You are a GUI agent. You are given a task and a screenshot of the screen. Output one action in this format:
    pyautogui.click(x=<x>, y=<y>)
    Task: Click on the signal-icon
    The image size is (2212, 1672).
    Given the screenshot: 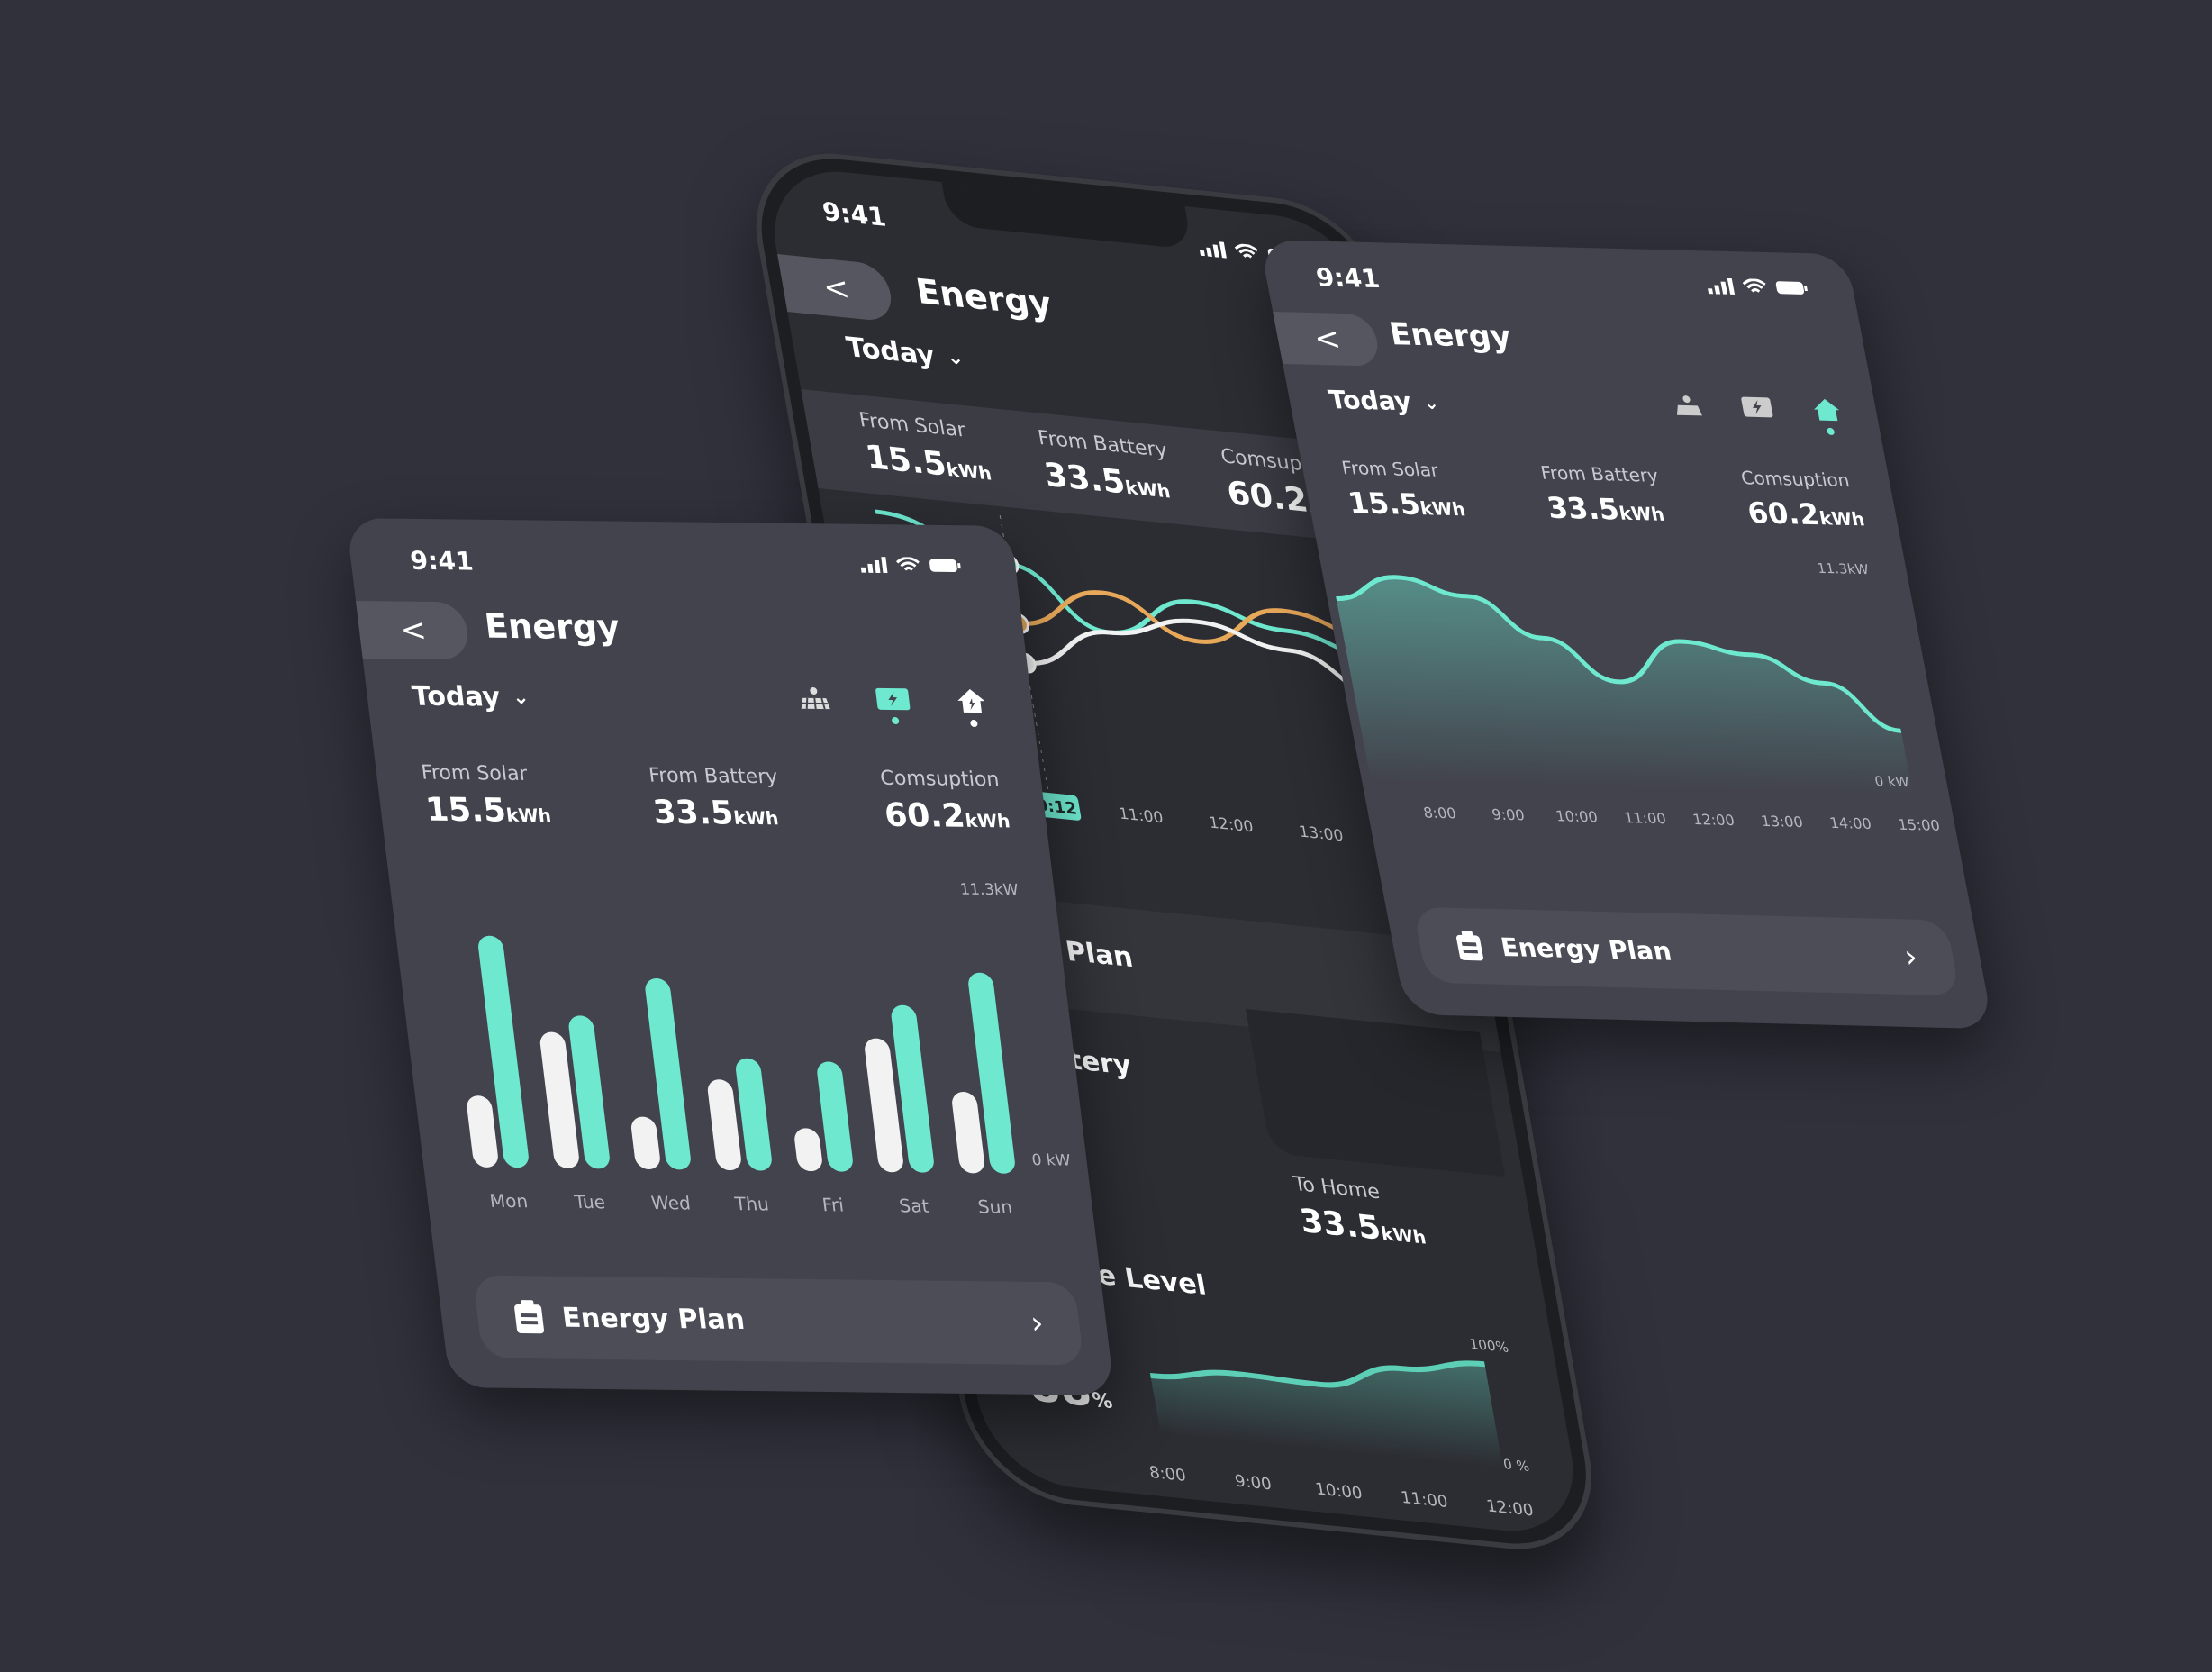 What is the action you would take?
    pyautogui.click(x=1721, y=286)
    